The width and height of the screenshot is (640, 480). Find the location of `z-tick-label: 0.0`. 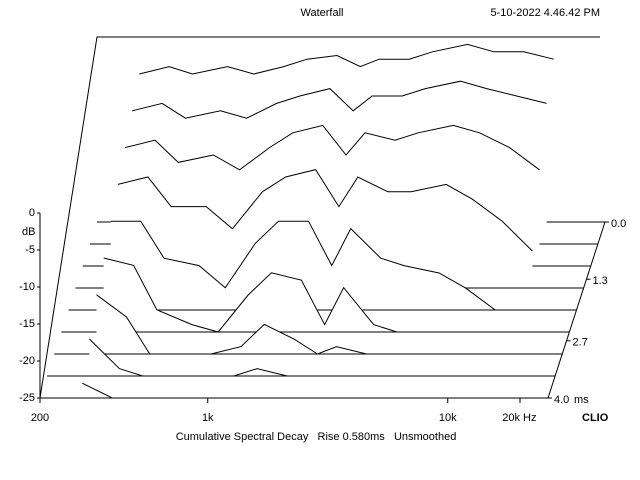

z-tick-label: 0.0 is located at coordinates (618, 224).